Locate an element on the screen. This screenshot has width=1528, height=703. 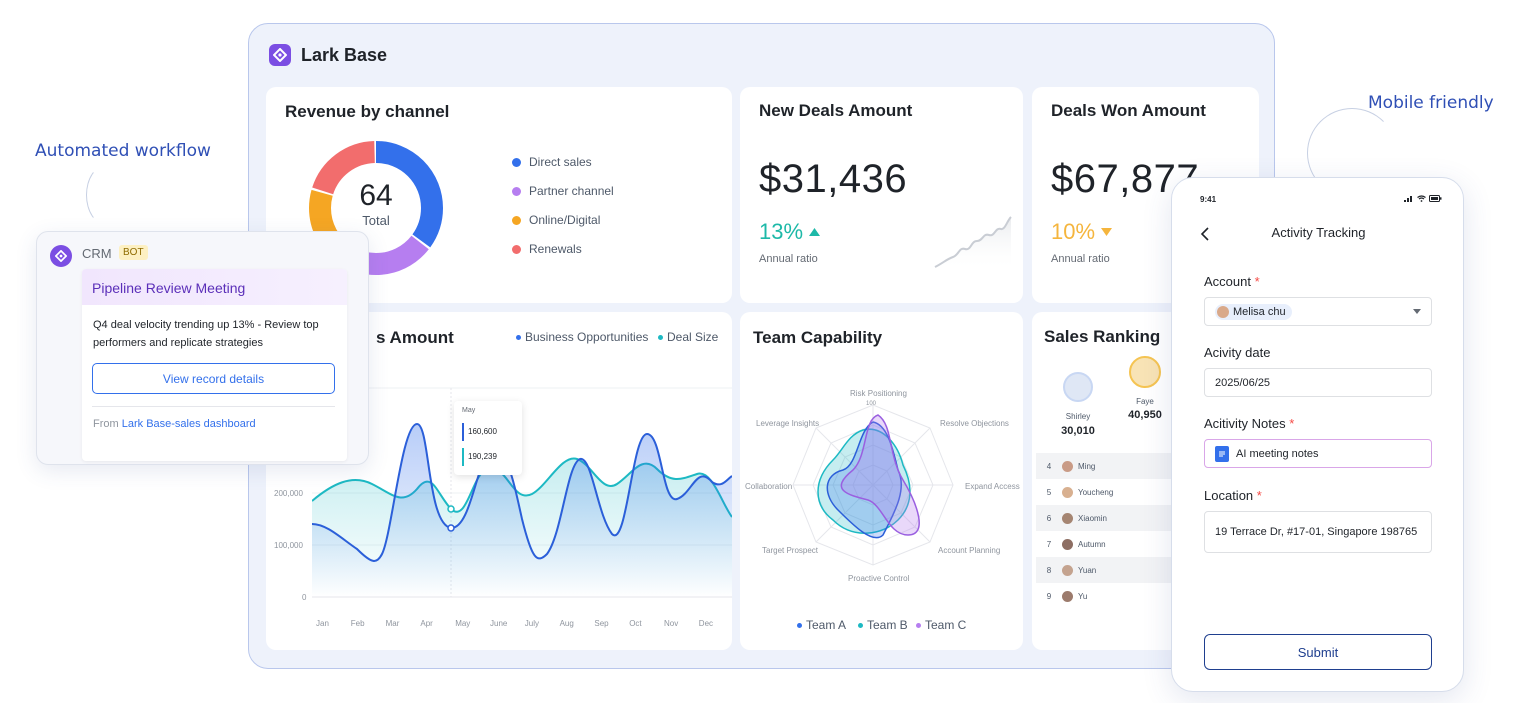
donut-segment-partner-channel is located at coordinates (376, 208).